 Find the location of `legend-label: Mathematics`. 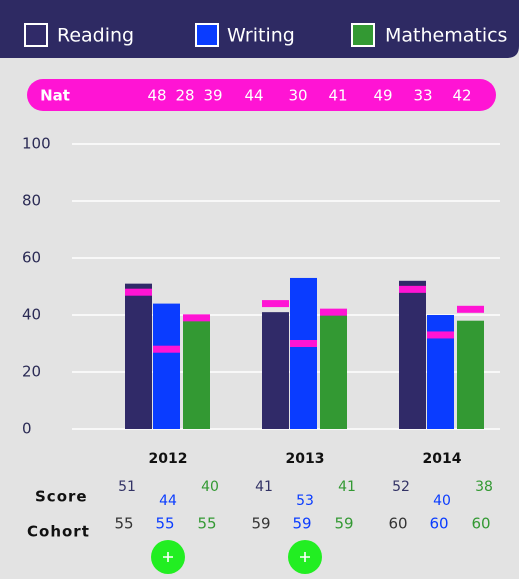

legend-label: Mathematics is located at coordinates (446, 36).